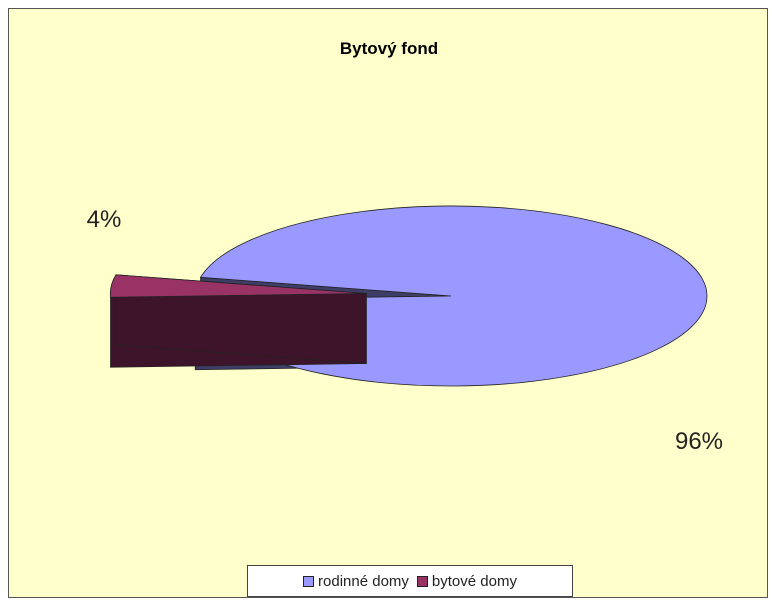  What do you see at coordinates (363, 581) in the screenshot?
I see `legend-label-rodinne-domy: rodinné domy` at bounding box center [363, 581].